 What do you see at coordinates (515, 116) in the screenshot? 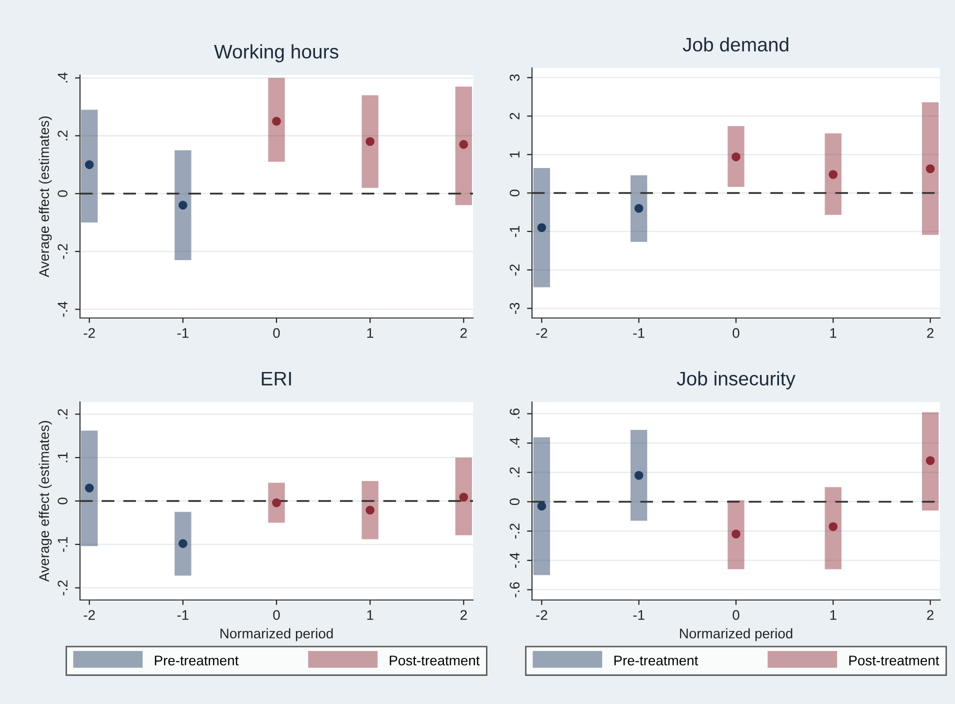
I see `y-tick-label: 2` at bounding box center [515, 116].